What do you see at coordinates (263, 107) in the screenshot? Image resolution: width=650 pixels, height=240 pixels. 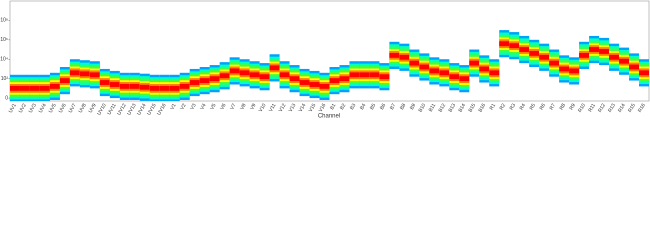 I see `x-tick-label: V10` at bounding box center [263, 107].